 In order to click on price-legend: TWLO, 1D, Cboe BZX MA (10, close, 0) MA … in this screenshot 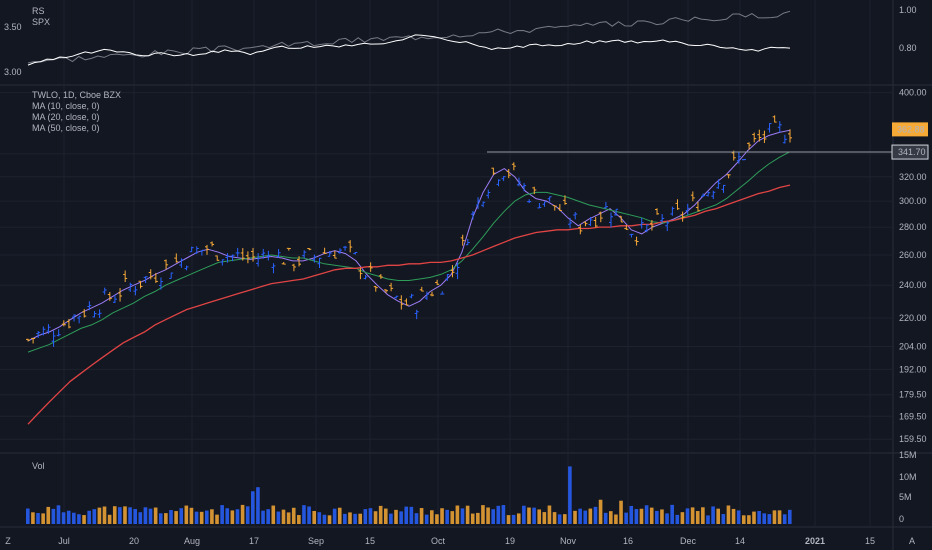, I will do `click(76, 112)`.